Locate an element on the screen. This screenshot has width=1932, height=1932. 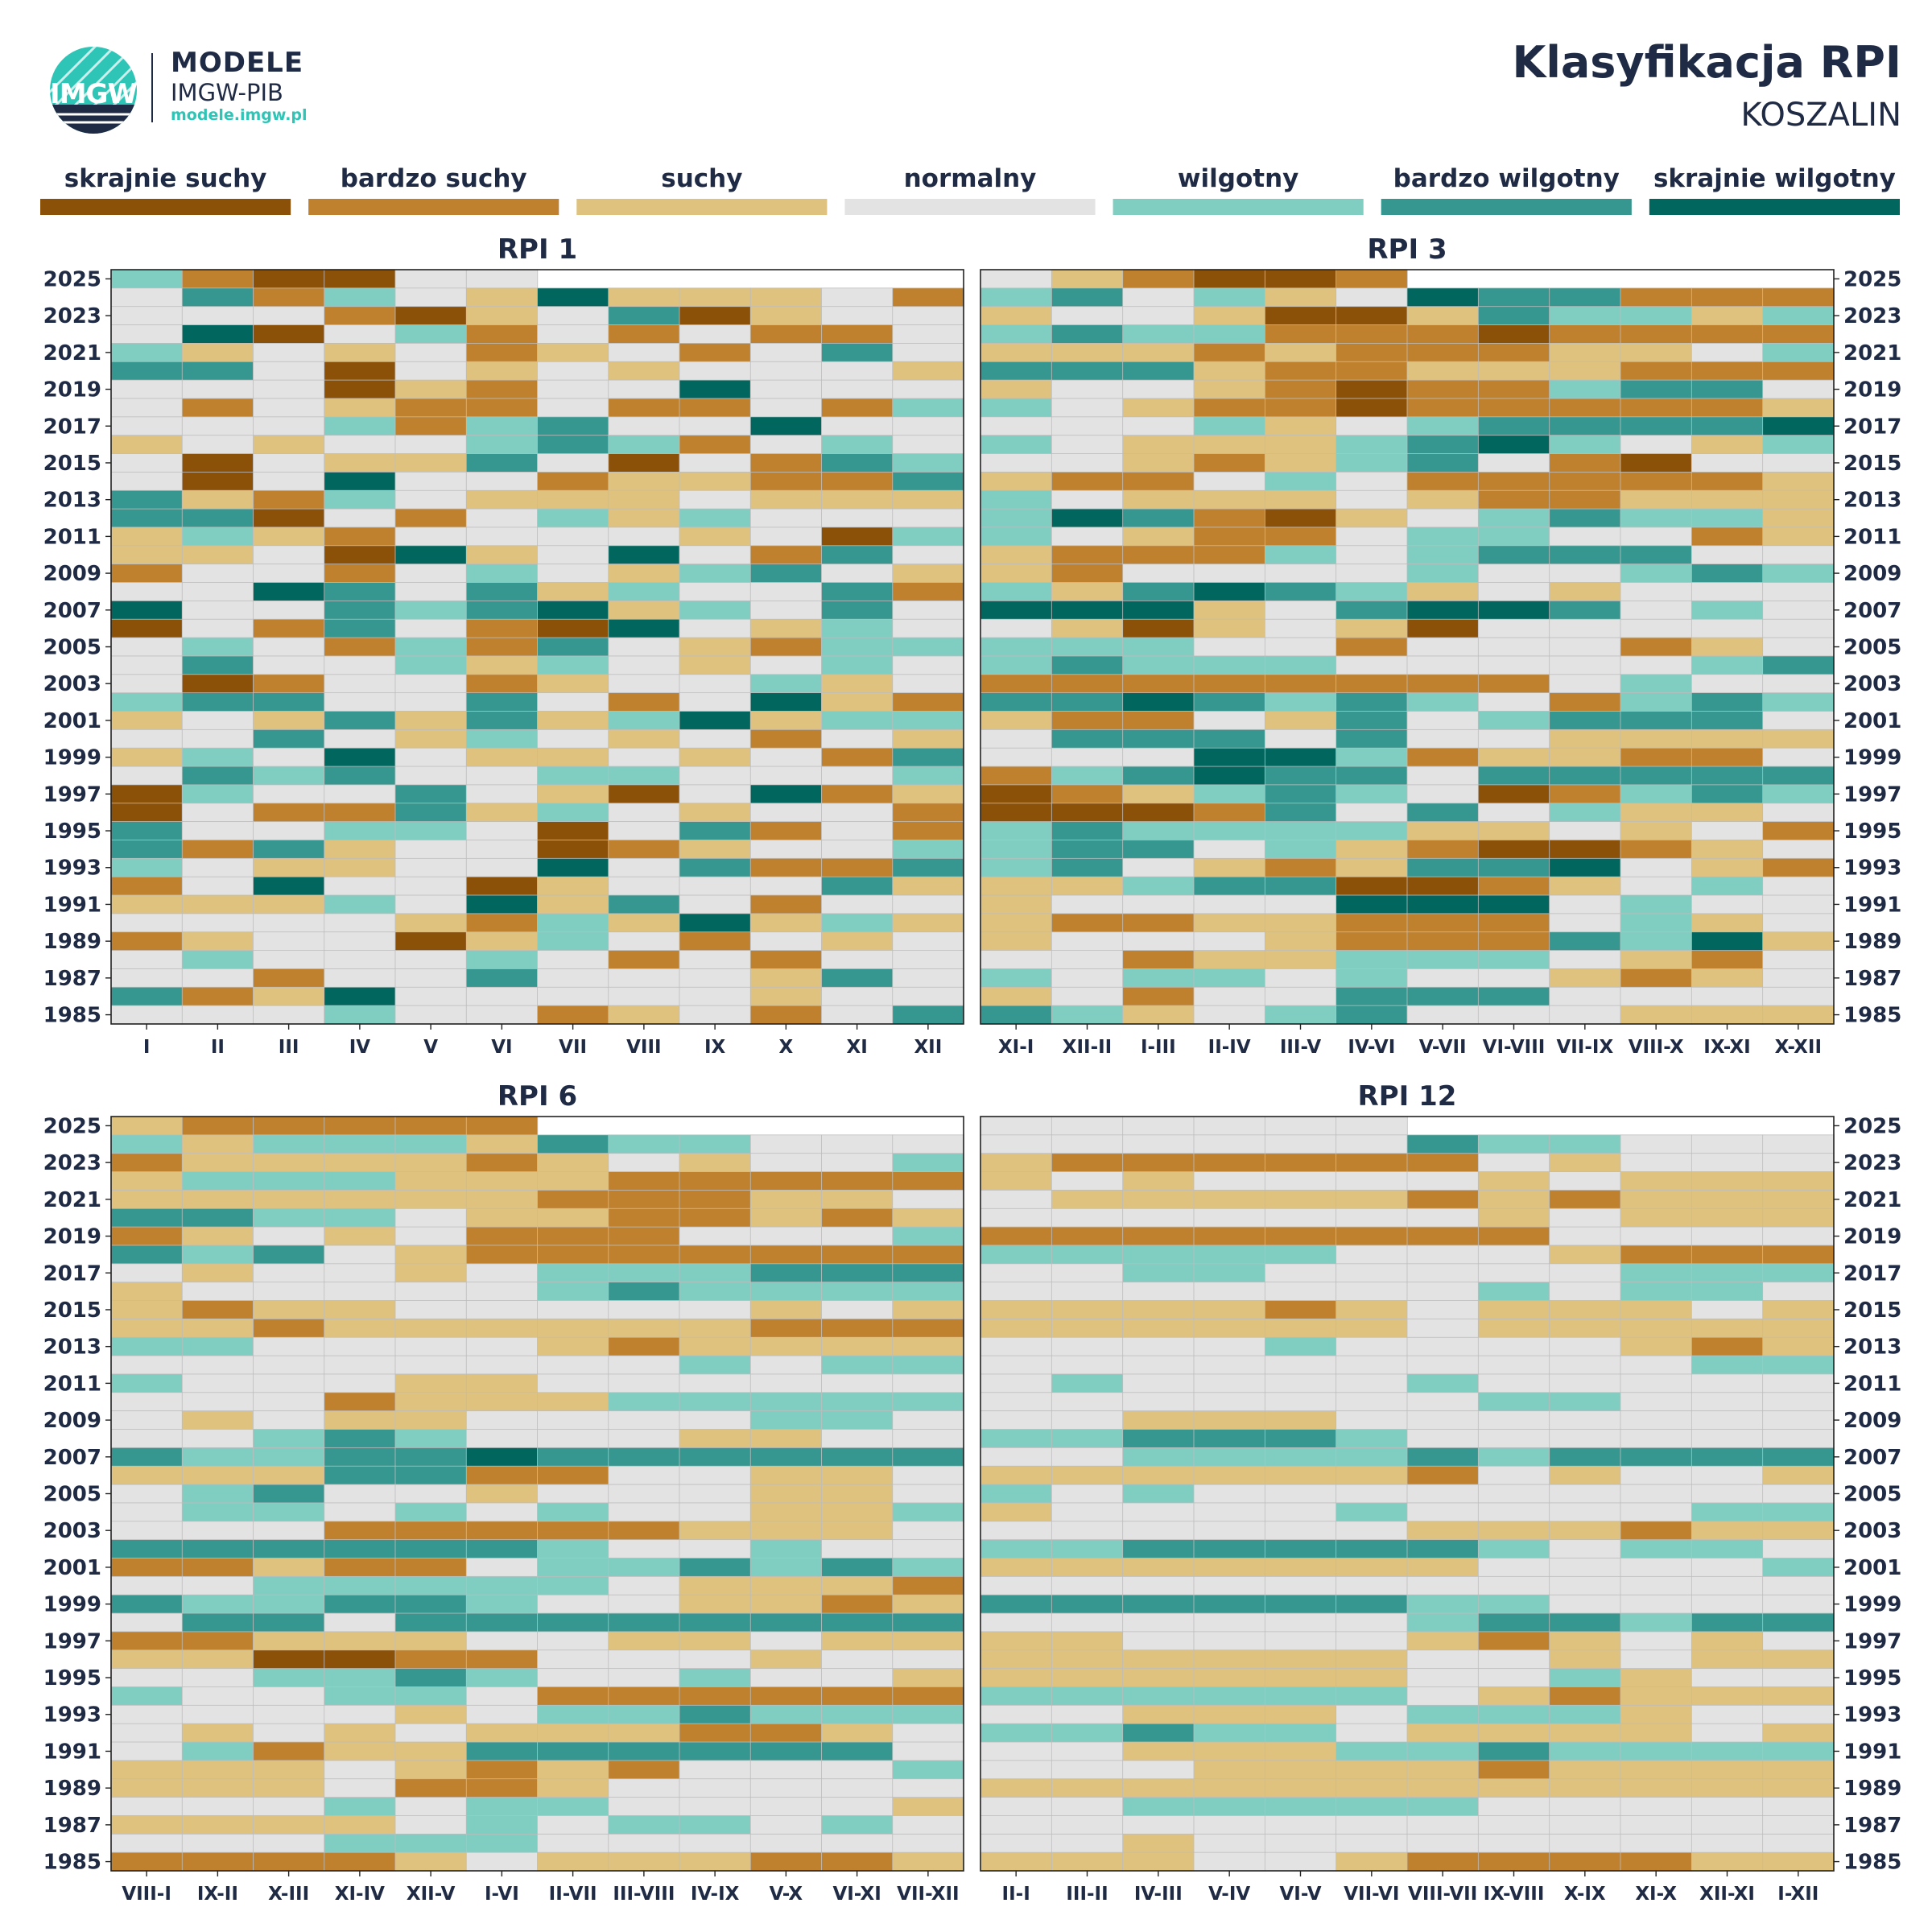
x-tick-label: VI-VIII is located at coordinates (1514, 1047).